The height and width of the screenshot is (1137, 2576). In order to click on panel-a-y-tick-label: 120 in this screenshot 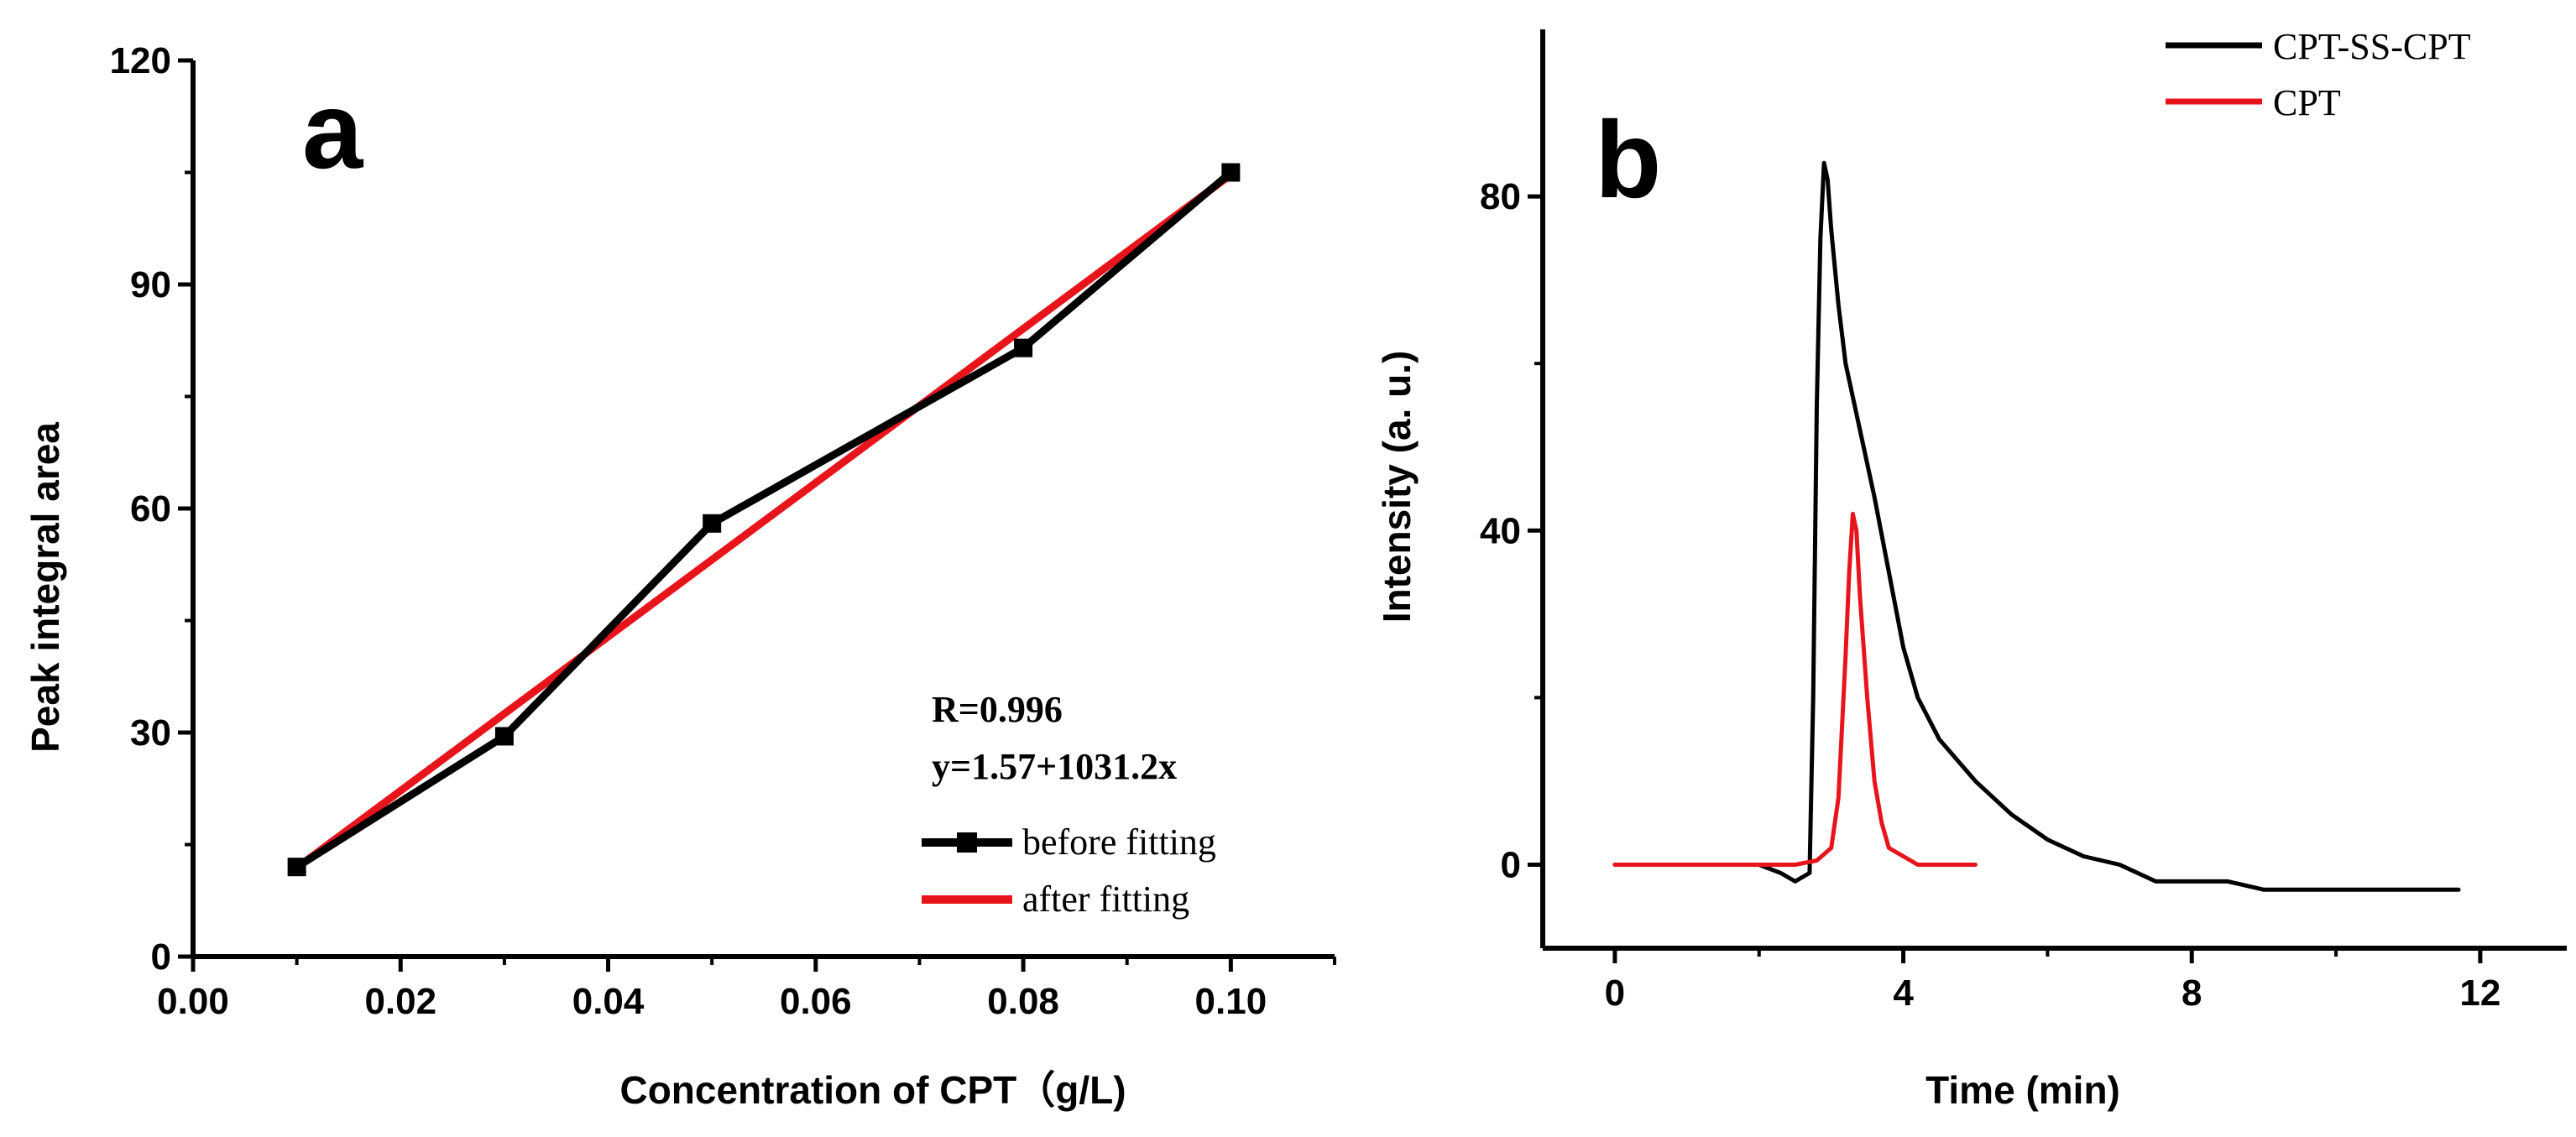, I will do `click(140, 60)`.